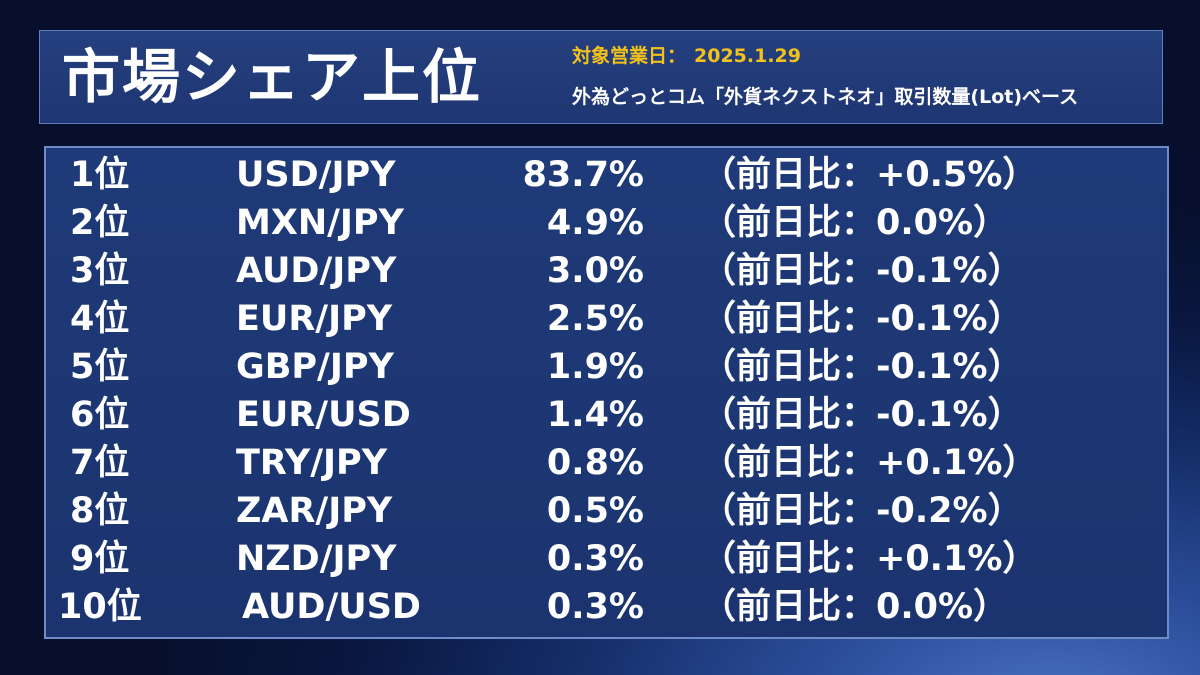  I want to click on market-share: 3.0%, so click(595, 271).